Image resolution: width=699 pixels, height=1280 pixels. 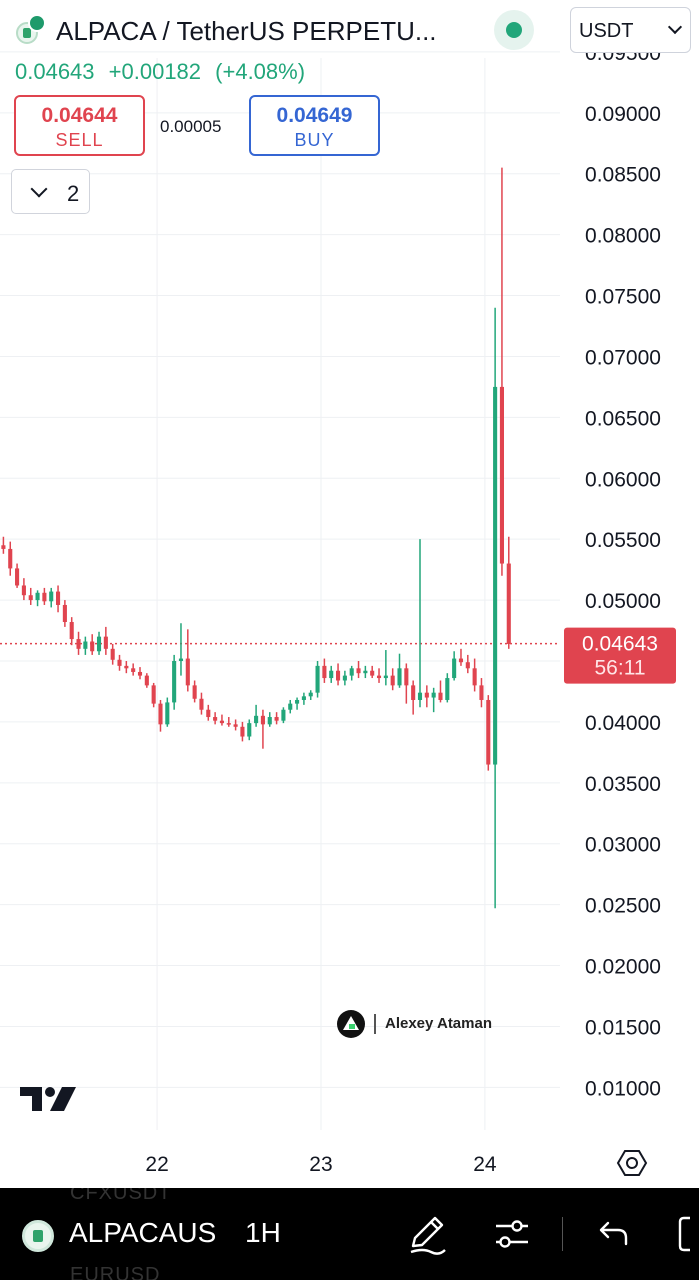 What do you see at coordinates (191, 126) in the screenshot?
I see `spread-value: 0.00005` at bounding box center [191, 126].